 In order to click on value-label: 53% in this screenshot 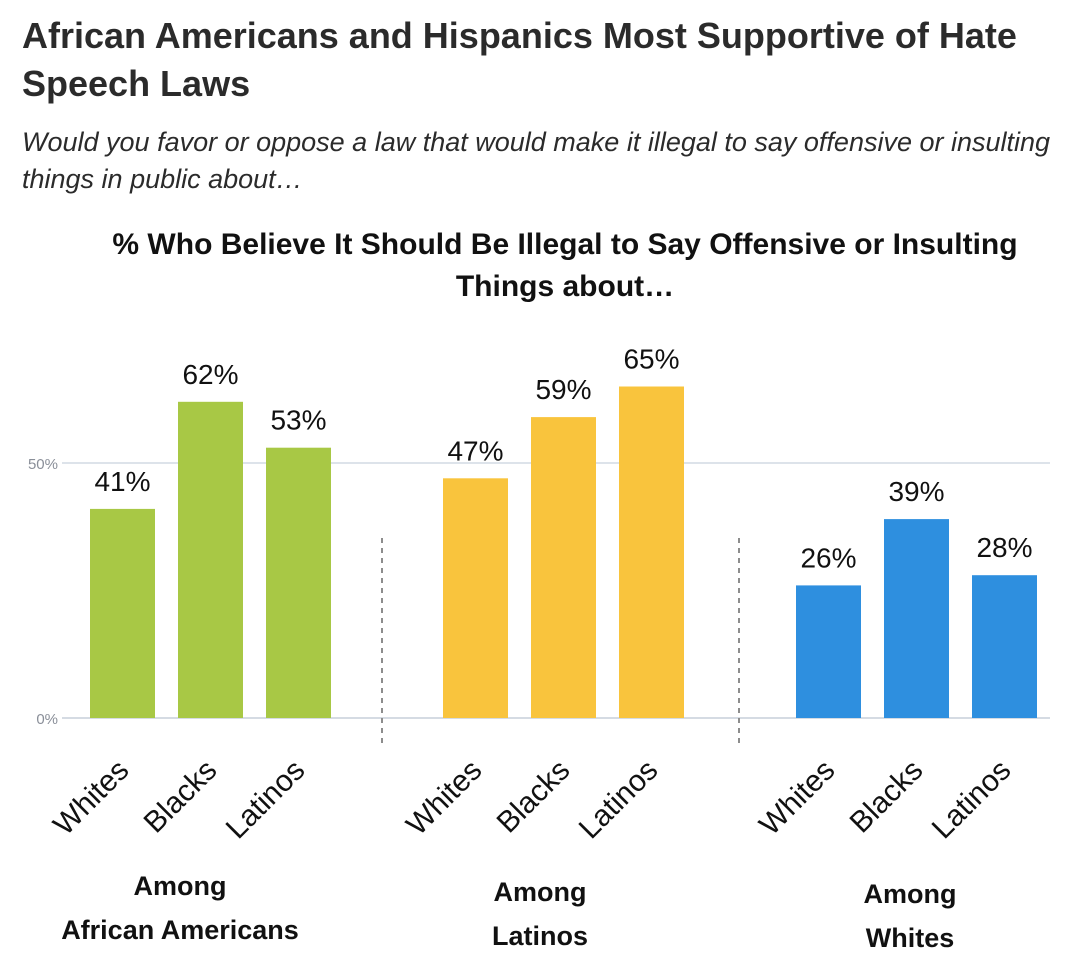, I will do `click(298, 420)`.